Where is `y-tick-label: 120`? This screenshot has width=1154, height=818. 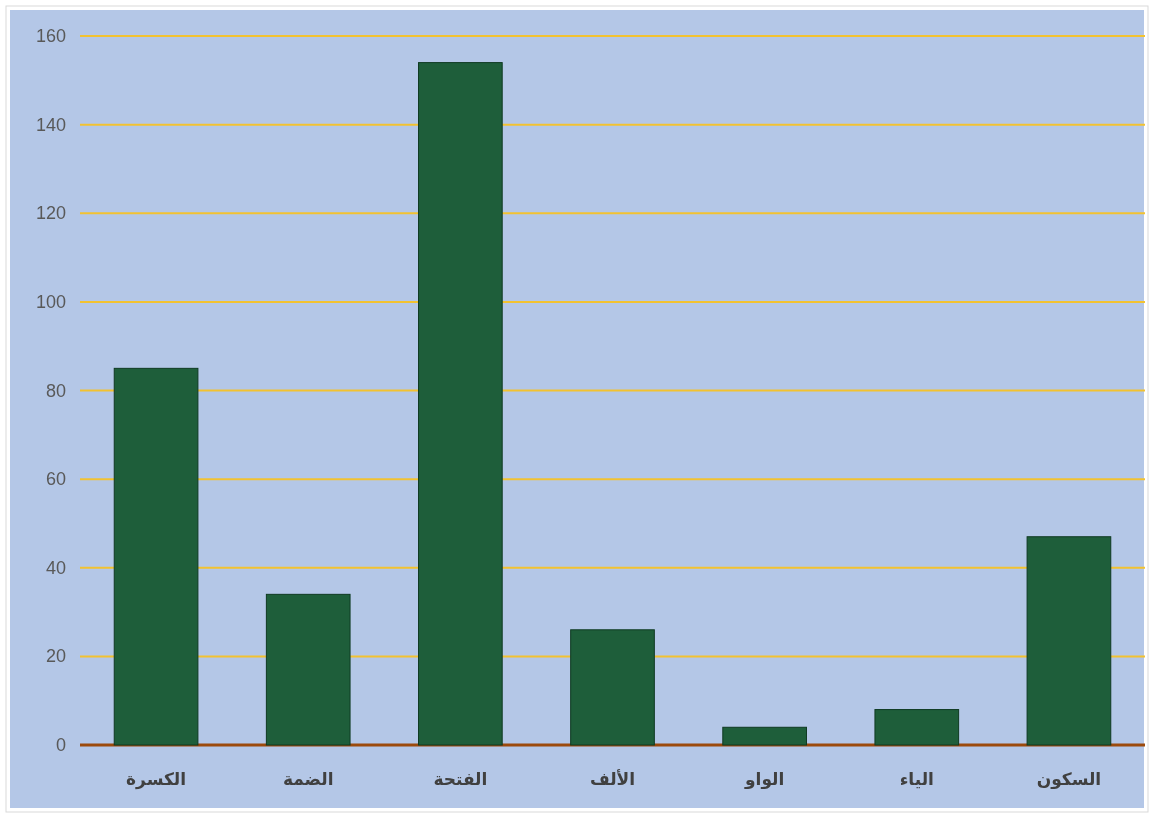
y-tick-label: 120 is located at coordinates (50, 213).